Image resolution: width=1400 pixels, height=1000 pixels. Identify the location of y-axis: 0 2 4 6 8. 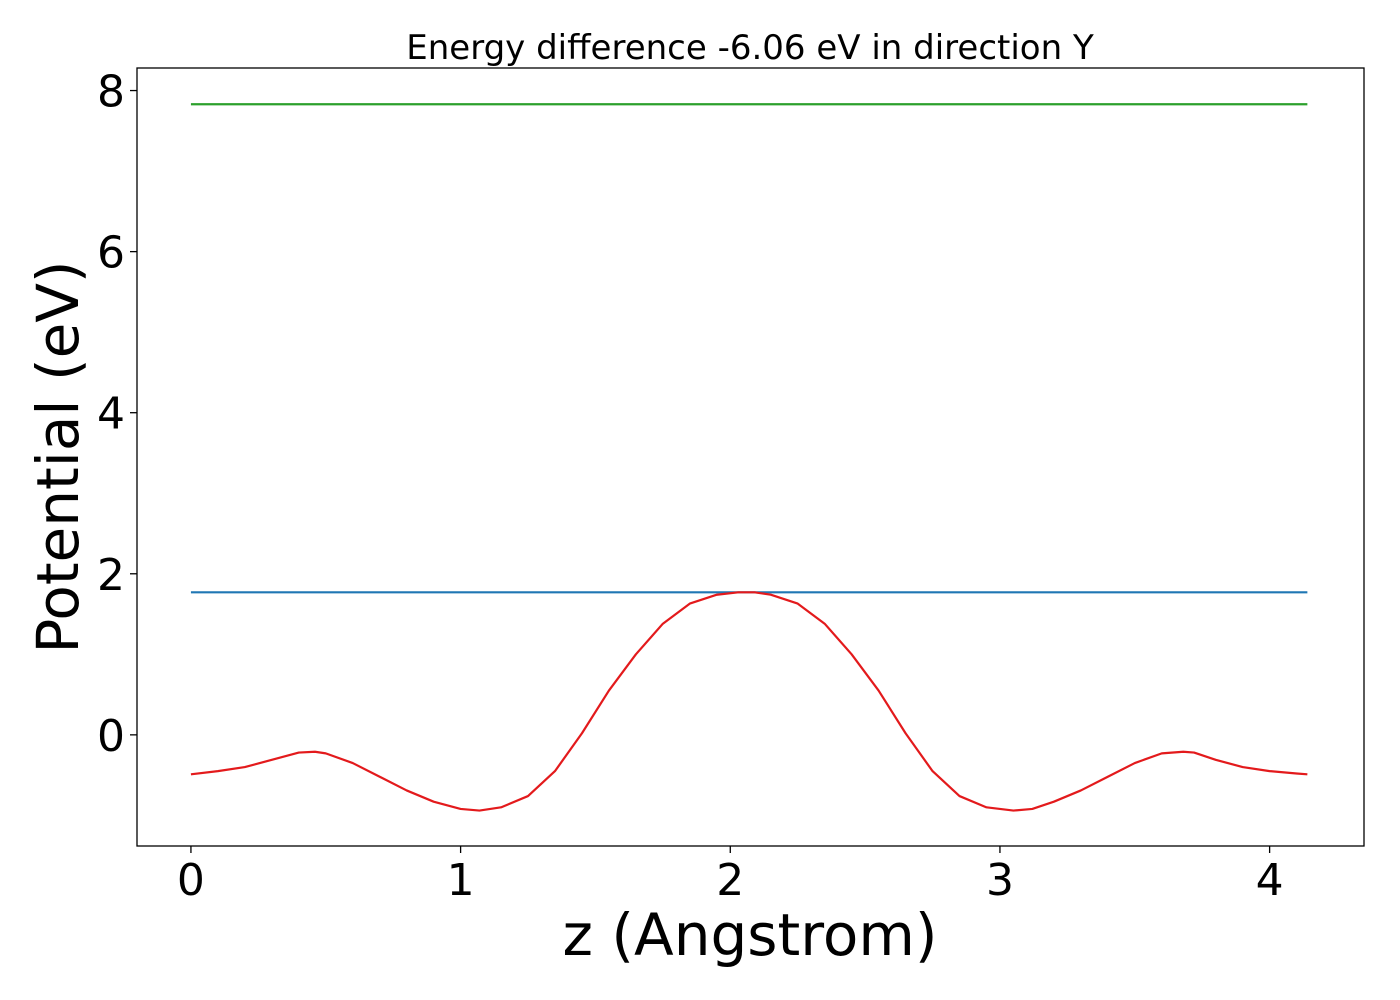
(117, 414).